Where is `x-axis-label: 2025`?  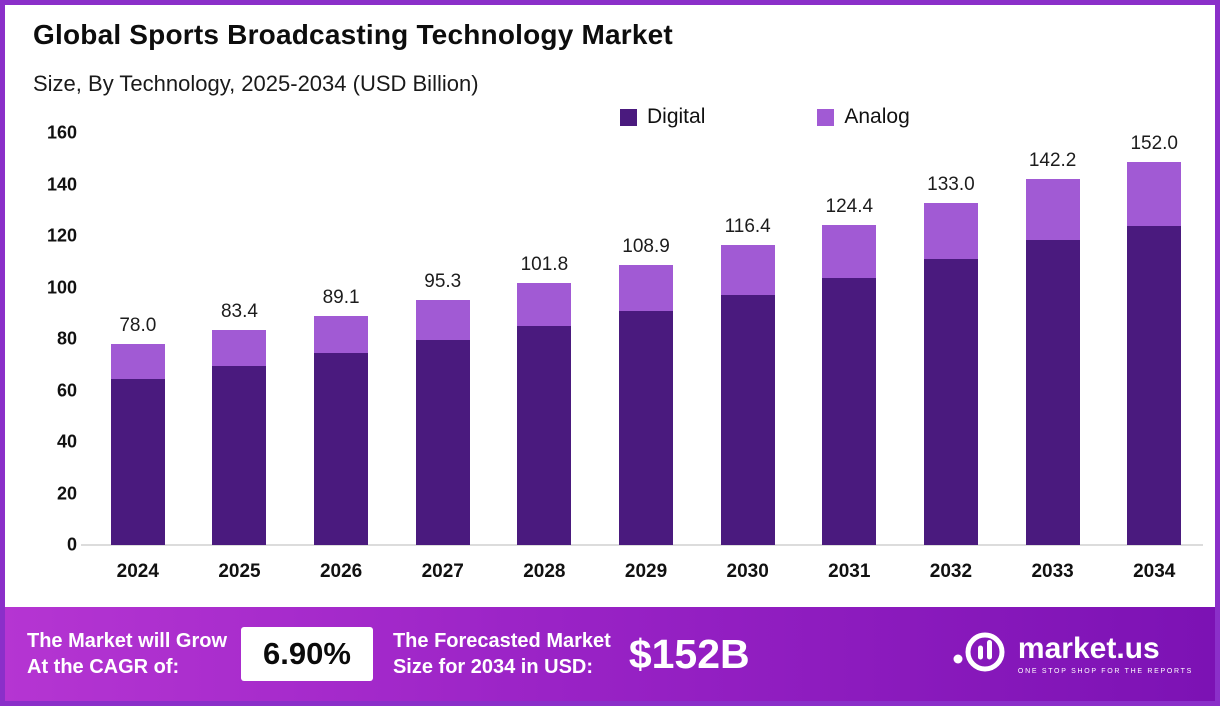 x-axis-label: 2025 is located at coordinates (239, 571).